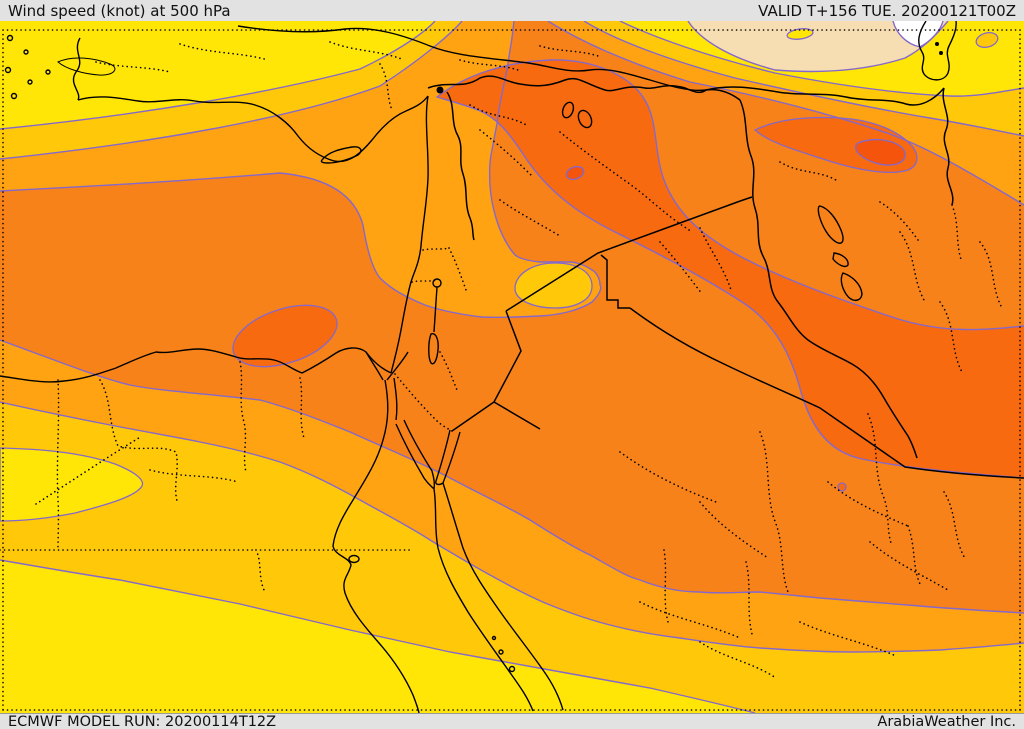 The width and height of the screenshot is (1024, 729). Describe the element at coordinates (409, 234) in the screenshot. I see `levant-coast` at that location.